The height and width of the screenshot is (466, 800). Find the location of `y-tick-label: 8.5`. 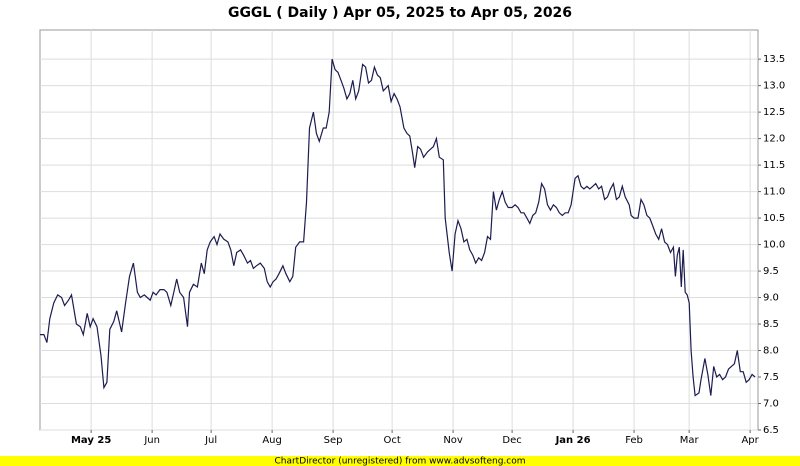

y-tick-label: 8.5 is located at coordinates (771, 324).